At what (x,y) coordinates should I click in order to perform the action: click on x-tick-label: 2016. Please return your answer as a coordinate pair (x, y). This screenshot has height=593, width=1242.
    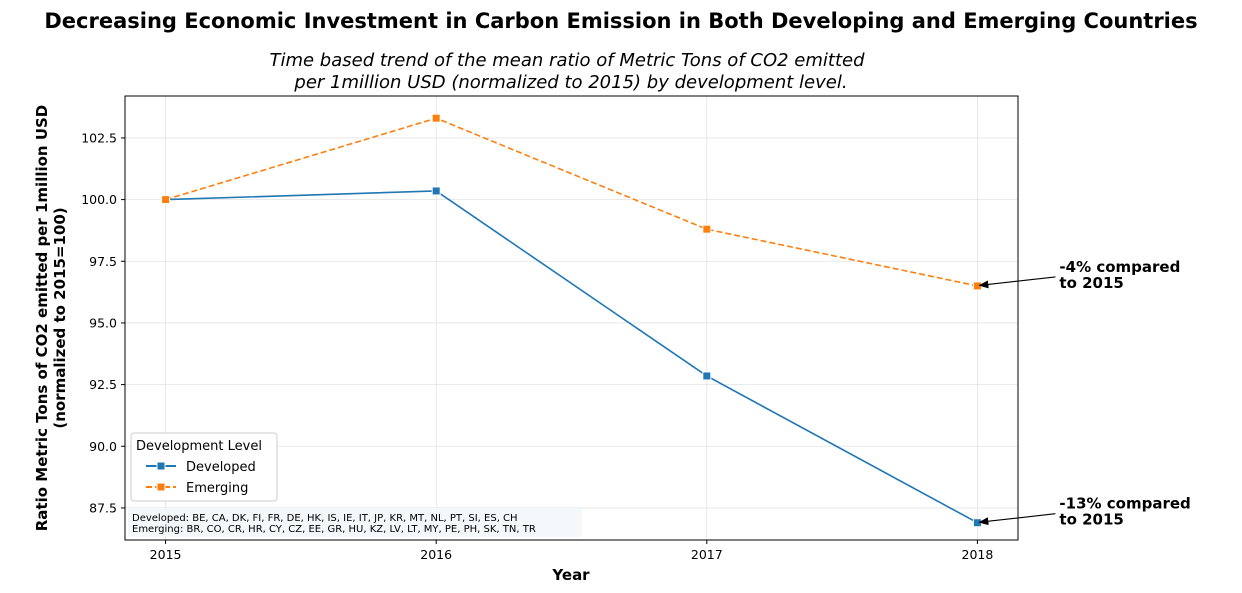
    Looking at the image, I should click on (436, 554).